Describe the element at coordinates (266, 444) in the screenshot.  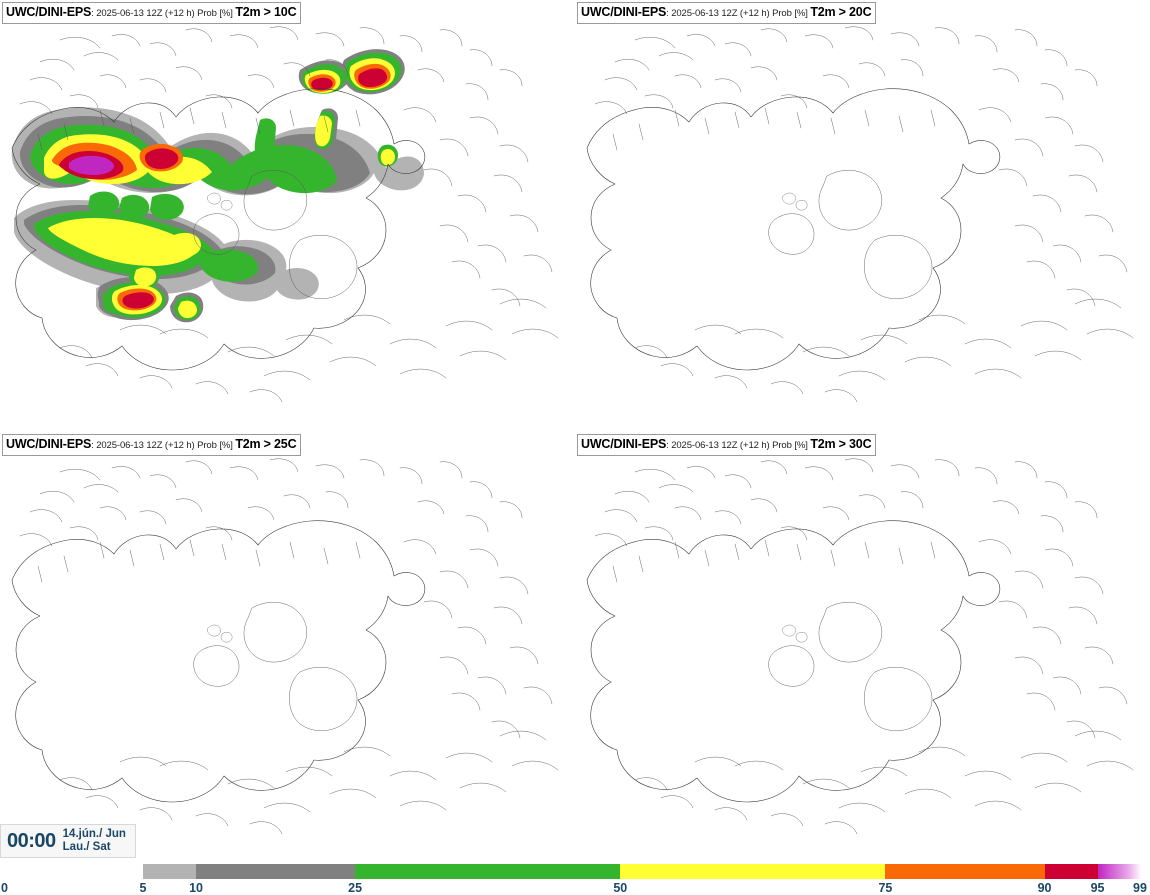
I see `panel-variable-label: T2m > 25C` at that location.